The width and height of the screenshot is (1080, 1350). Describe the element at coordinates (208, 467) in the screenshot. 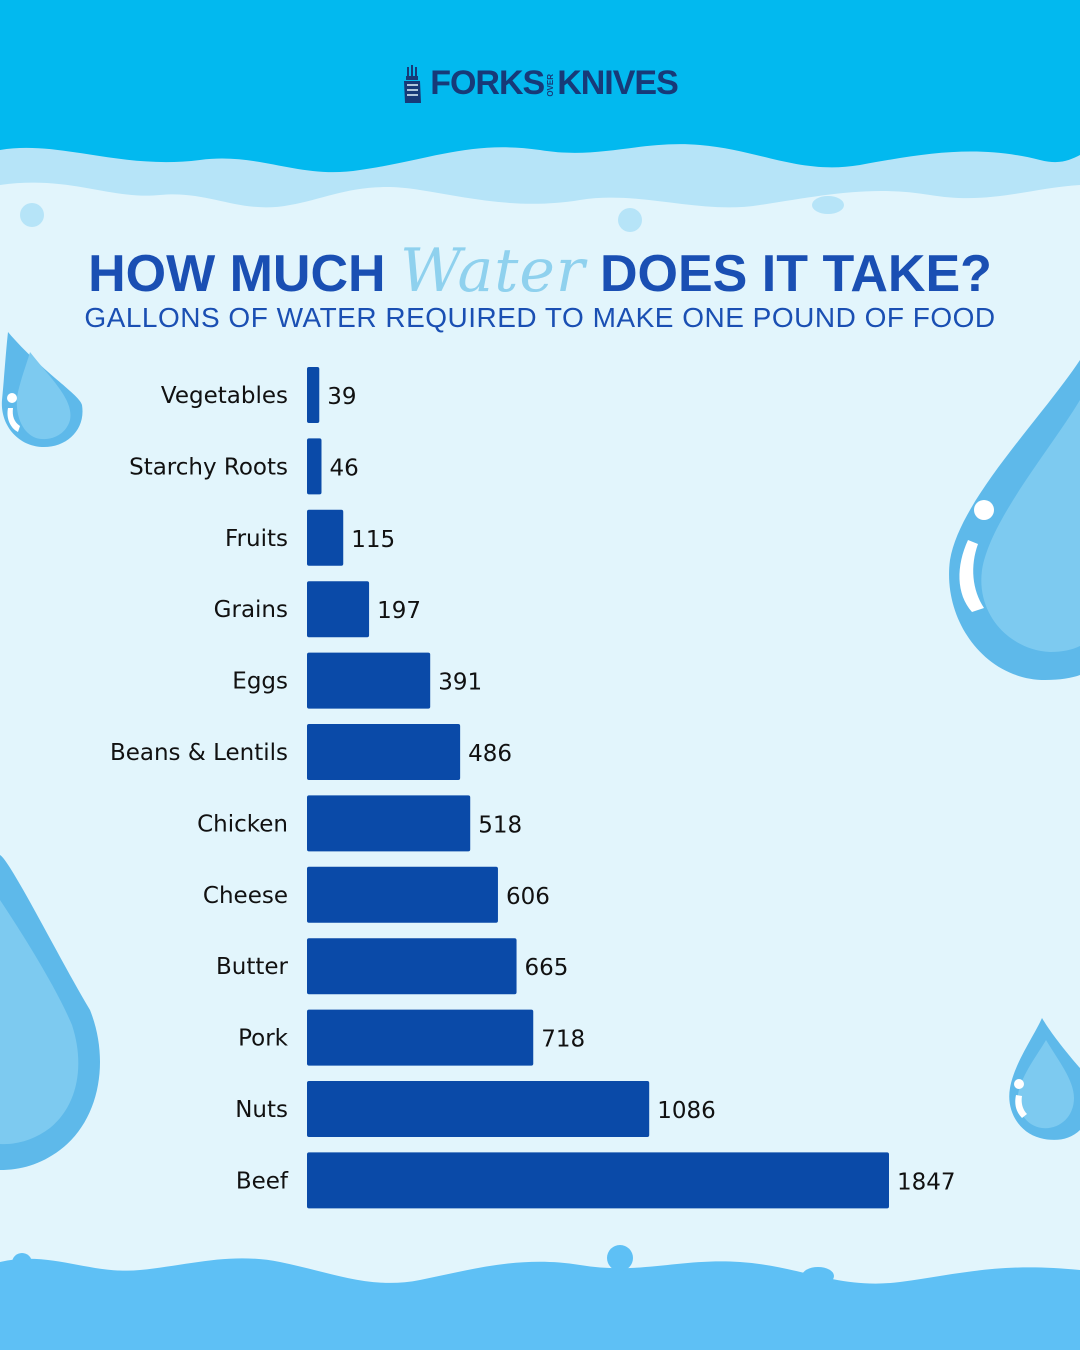

I see `category-label: Starchy Roots` at that location.